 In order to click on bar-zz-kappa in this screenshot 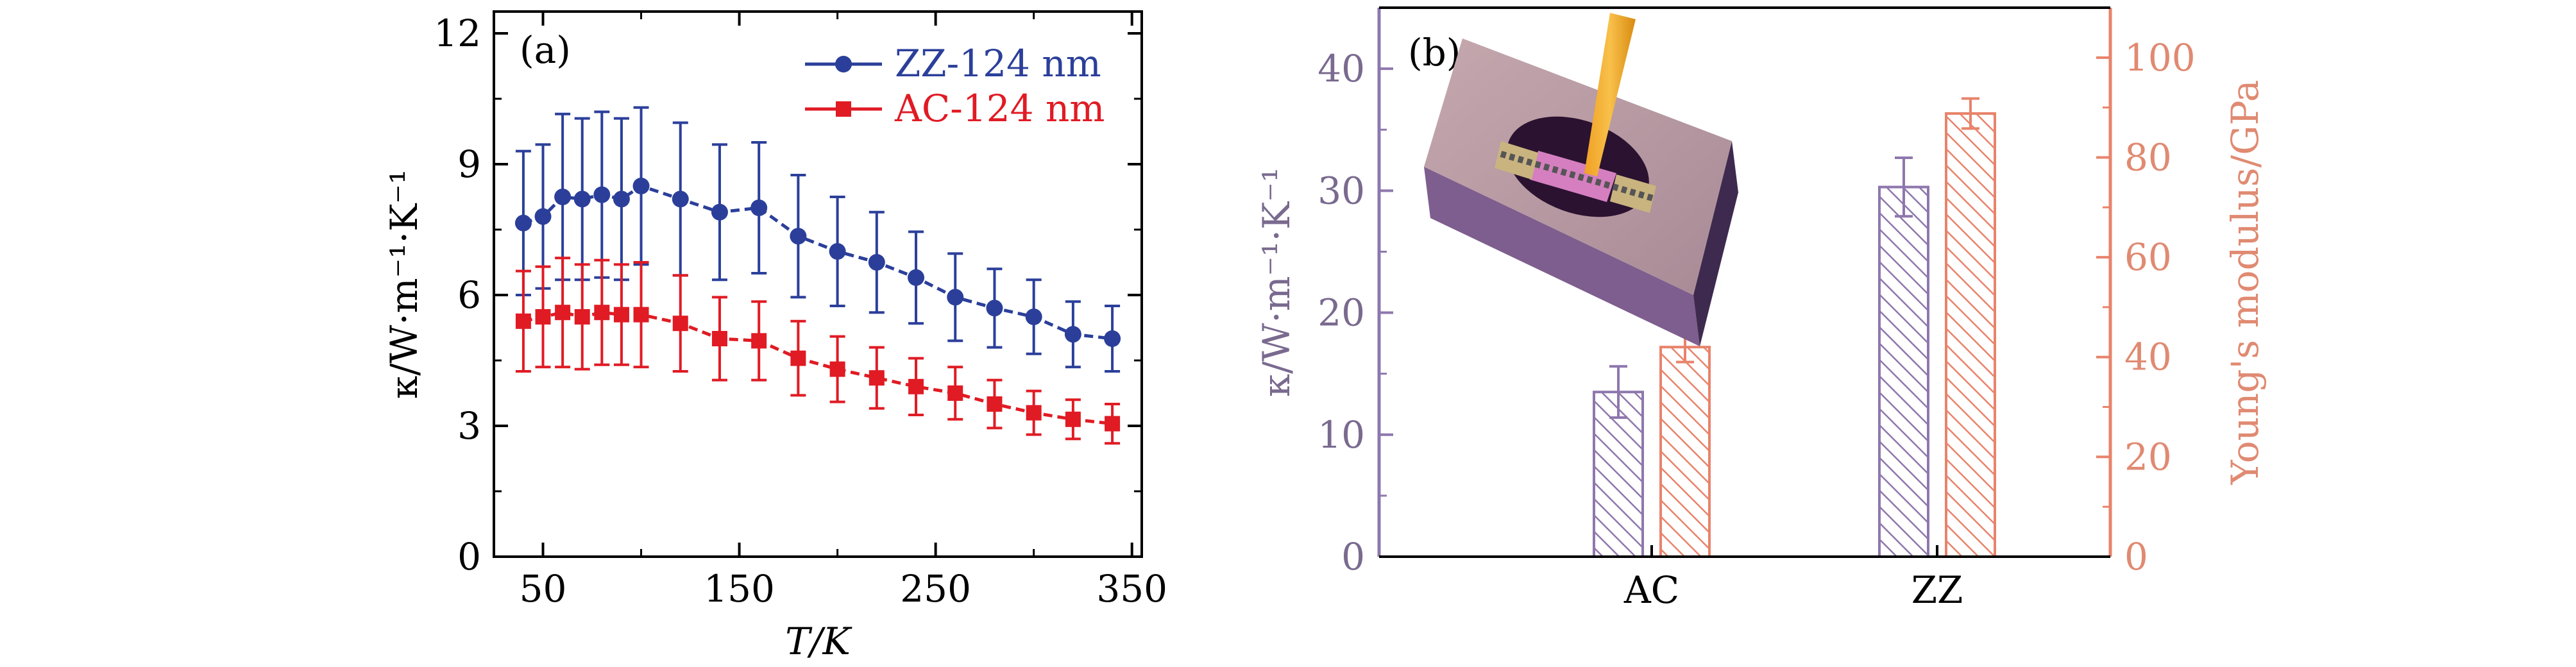, I will do `click(1903, 372)`.